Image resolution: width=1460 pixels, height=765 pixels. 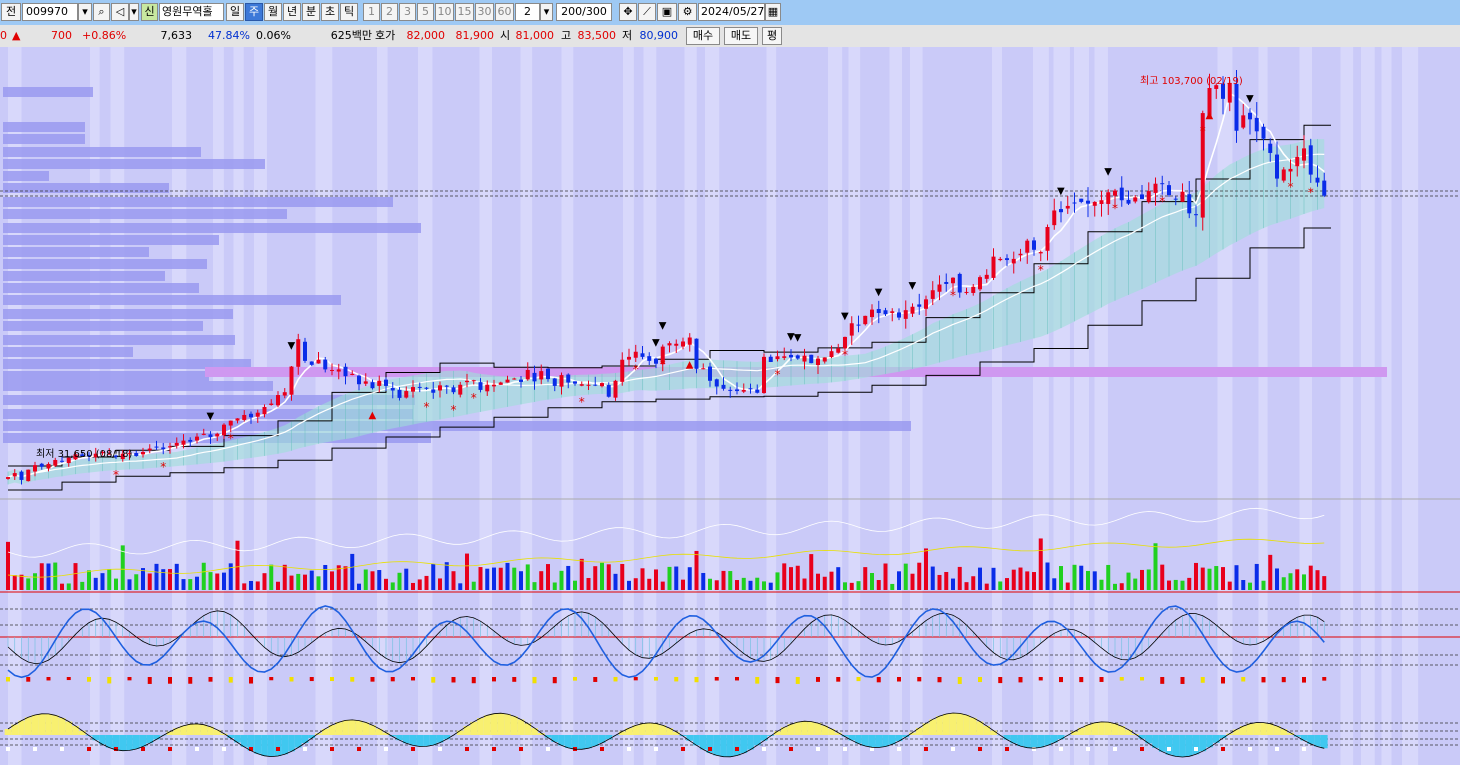 What do you see at coordinates (120, 12) in the screenshot?
I see `speaker-icon: ◁` at bounding box center [120, 12].